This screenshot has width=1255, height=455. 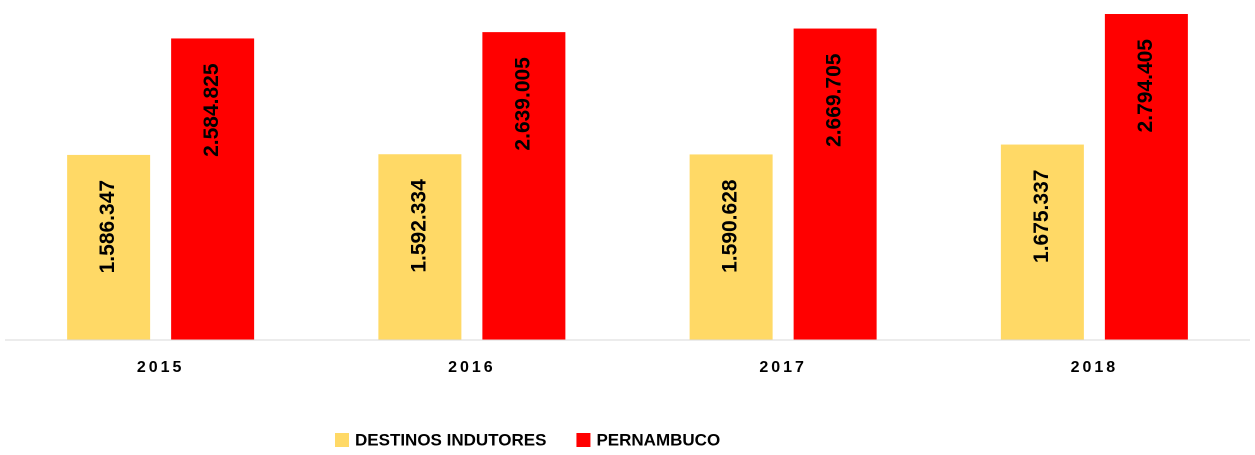 I want to click on data-label: 1.590.628, so click(x=730, y=226).